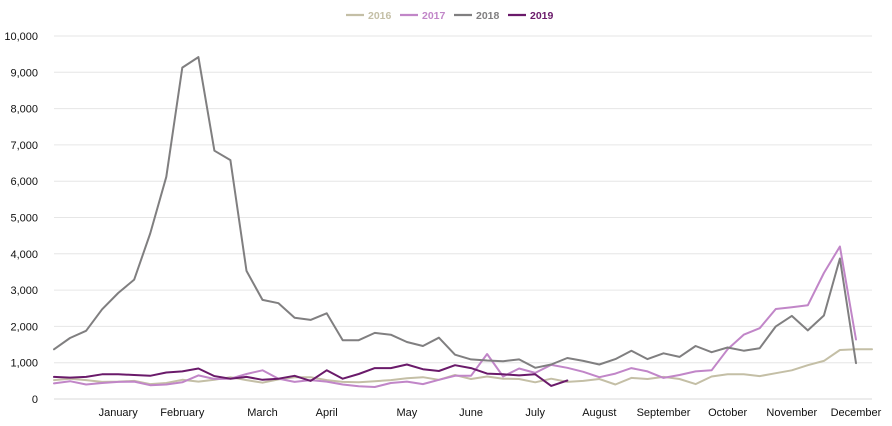  Describe the element at coordinates (24, 291) in the screenshot. I see `y-tick-label: 3,000` at that location.